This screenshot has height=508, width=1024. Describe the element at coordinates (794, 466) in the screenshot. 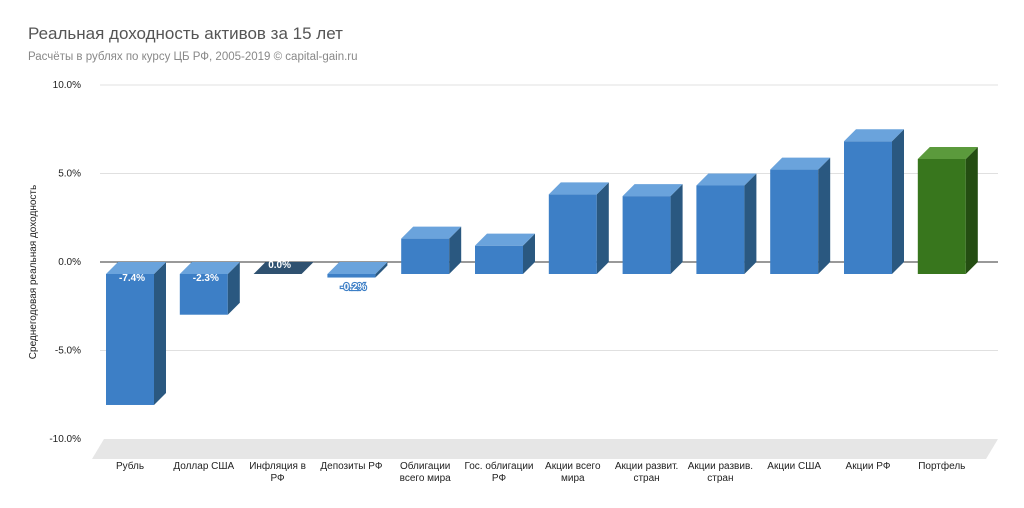

I see `x-category-label: Акции США` at that location.